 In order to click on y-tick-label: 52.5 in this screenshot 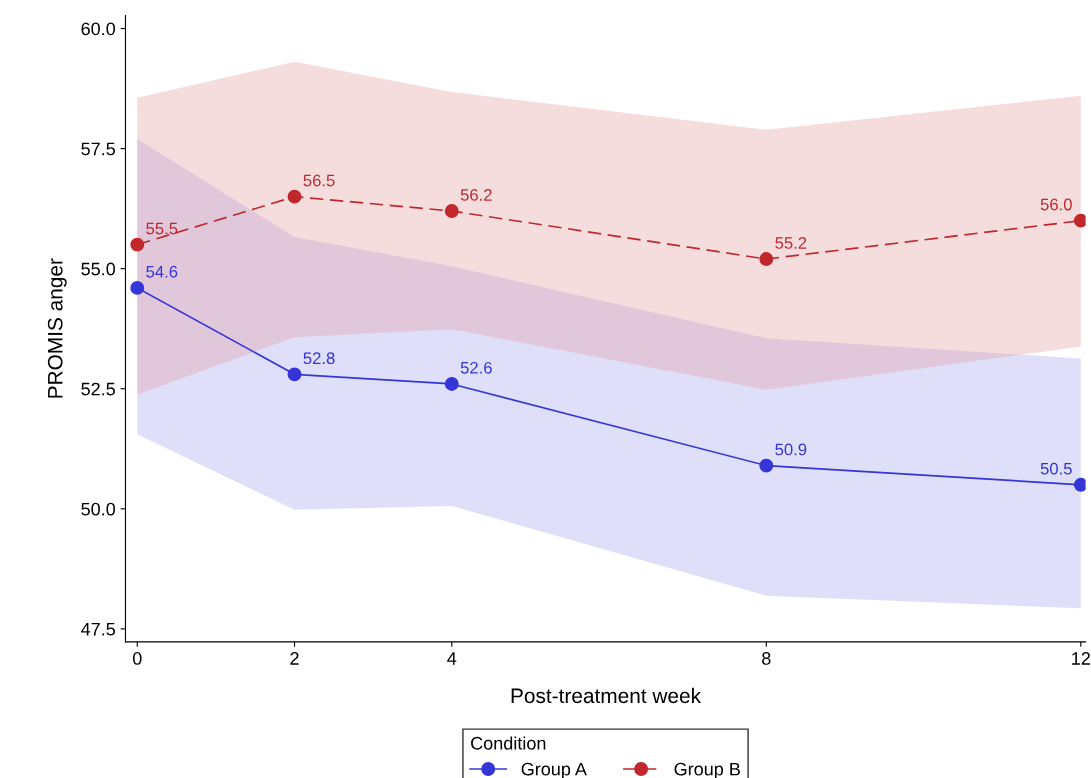, I will do `click(98, 389)`.